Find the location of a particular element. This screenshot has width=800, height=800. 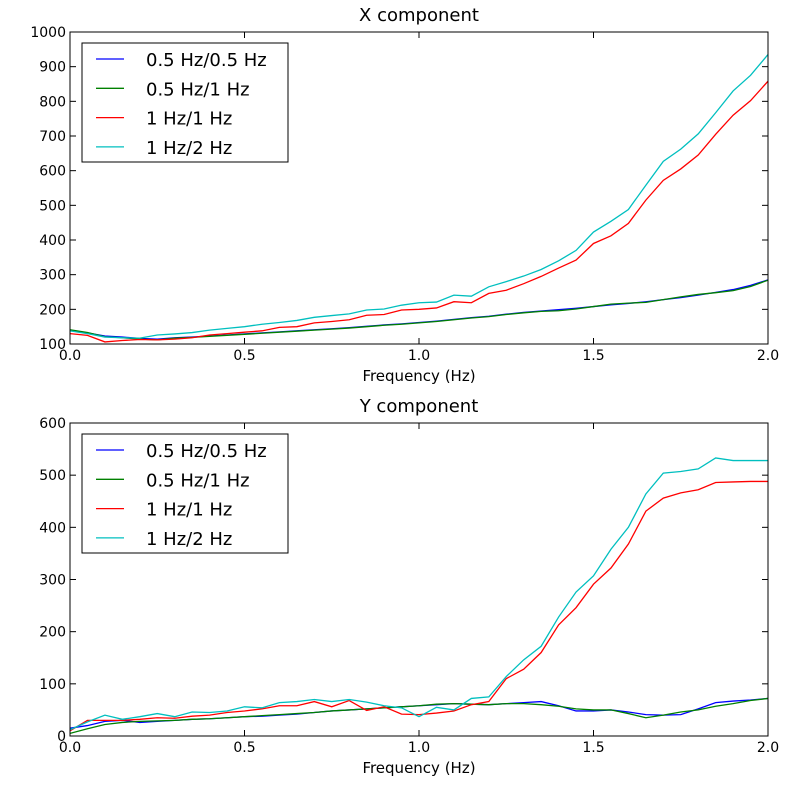

chart-title: Y component is located at coordinates (419, 406).